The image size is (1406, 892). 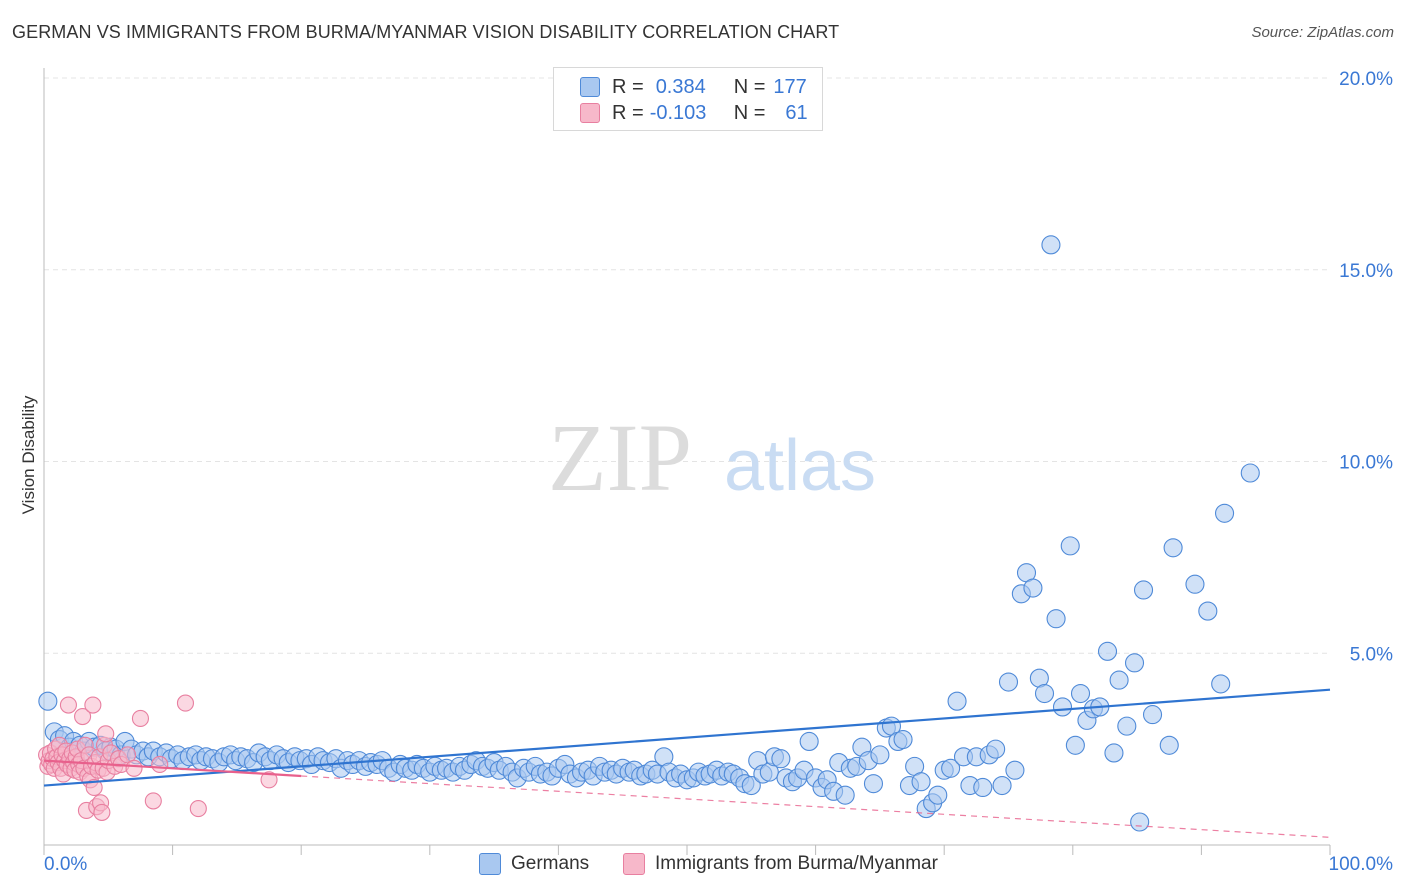 I want to click on legend-row-germans: R = 0.384 N = 177, so click(x=693, y=87).